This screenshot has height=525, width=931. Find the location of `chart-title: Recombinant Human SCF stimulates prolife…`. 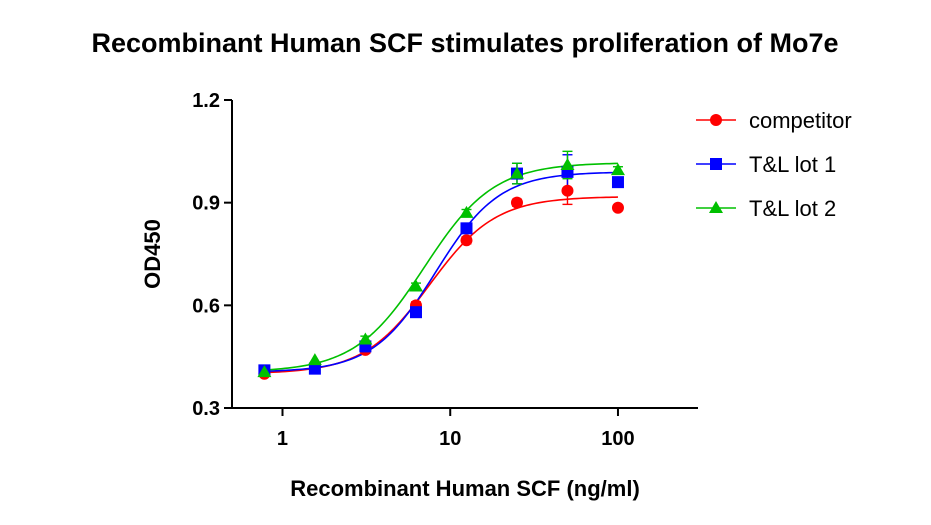

chart-title: Recombinant Human SCF stimulates prolife… is located at coordinates (464, 43).